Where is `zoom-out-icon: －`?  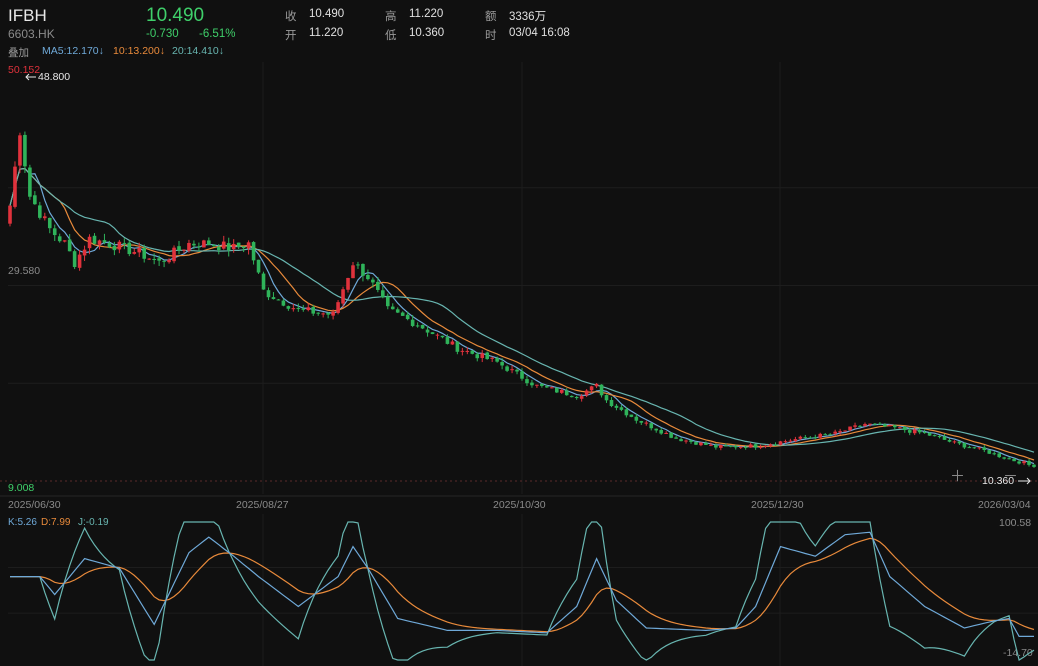
zoom-out-icon: － is located at coordinates (1011, 476).